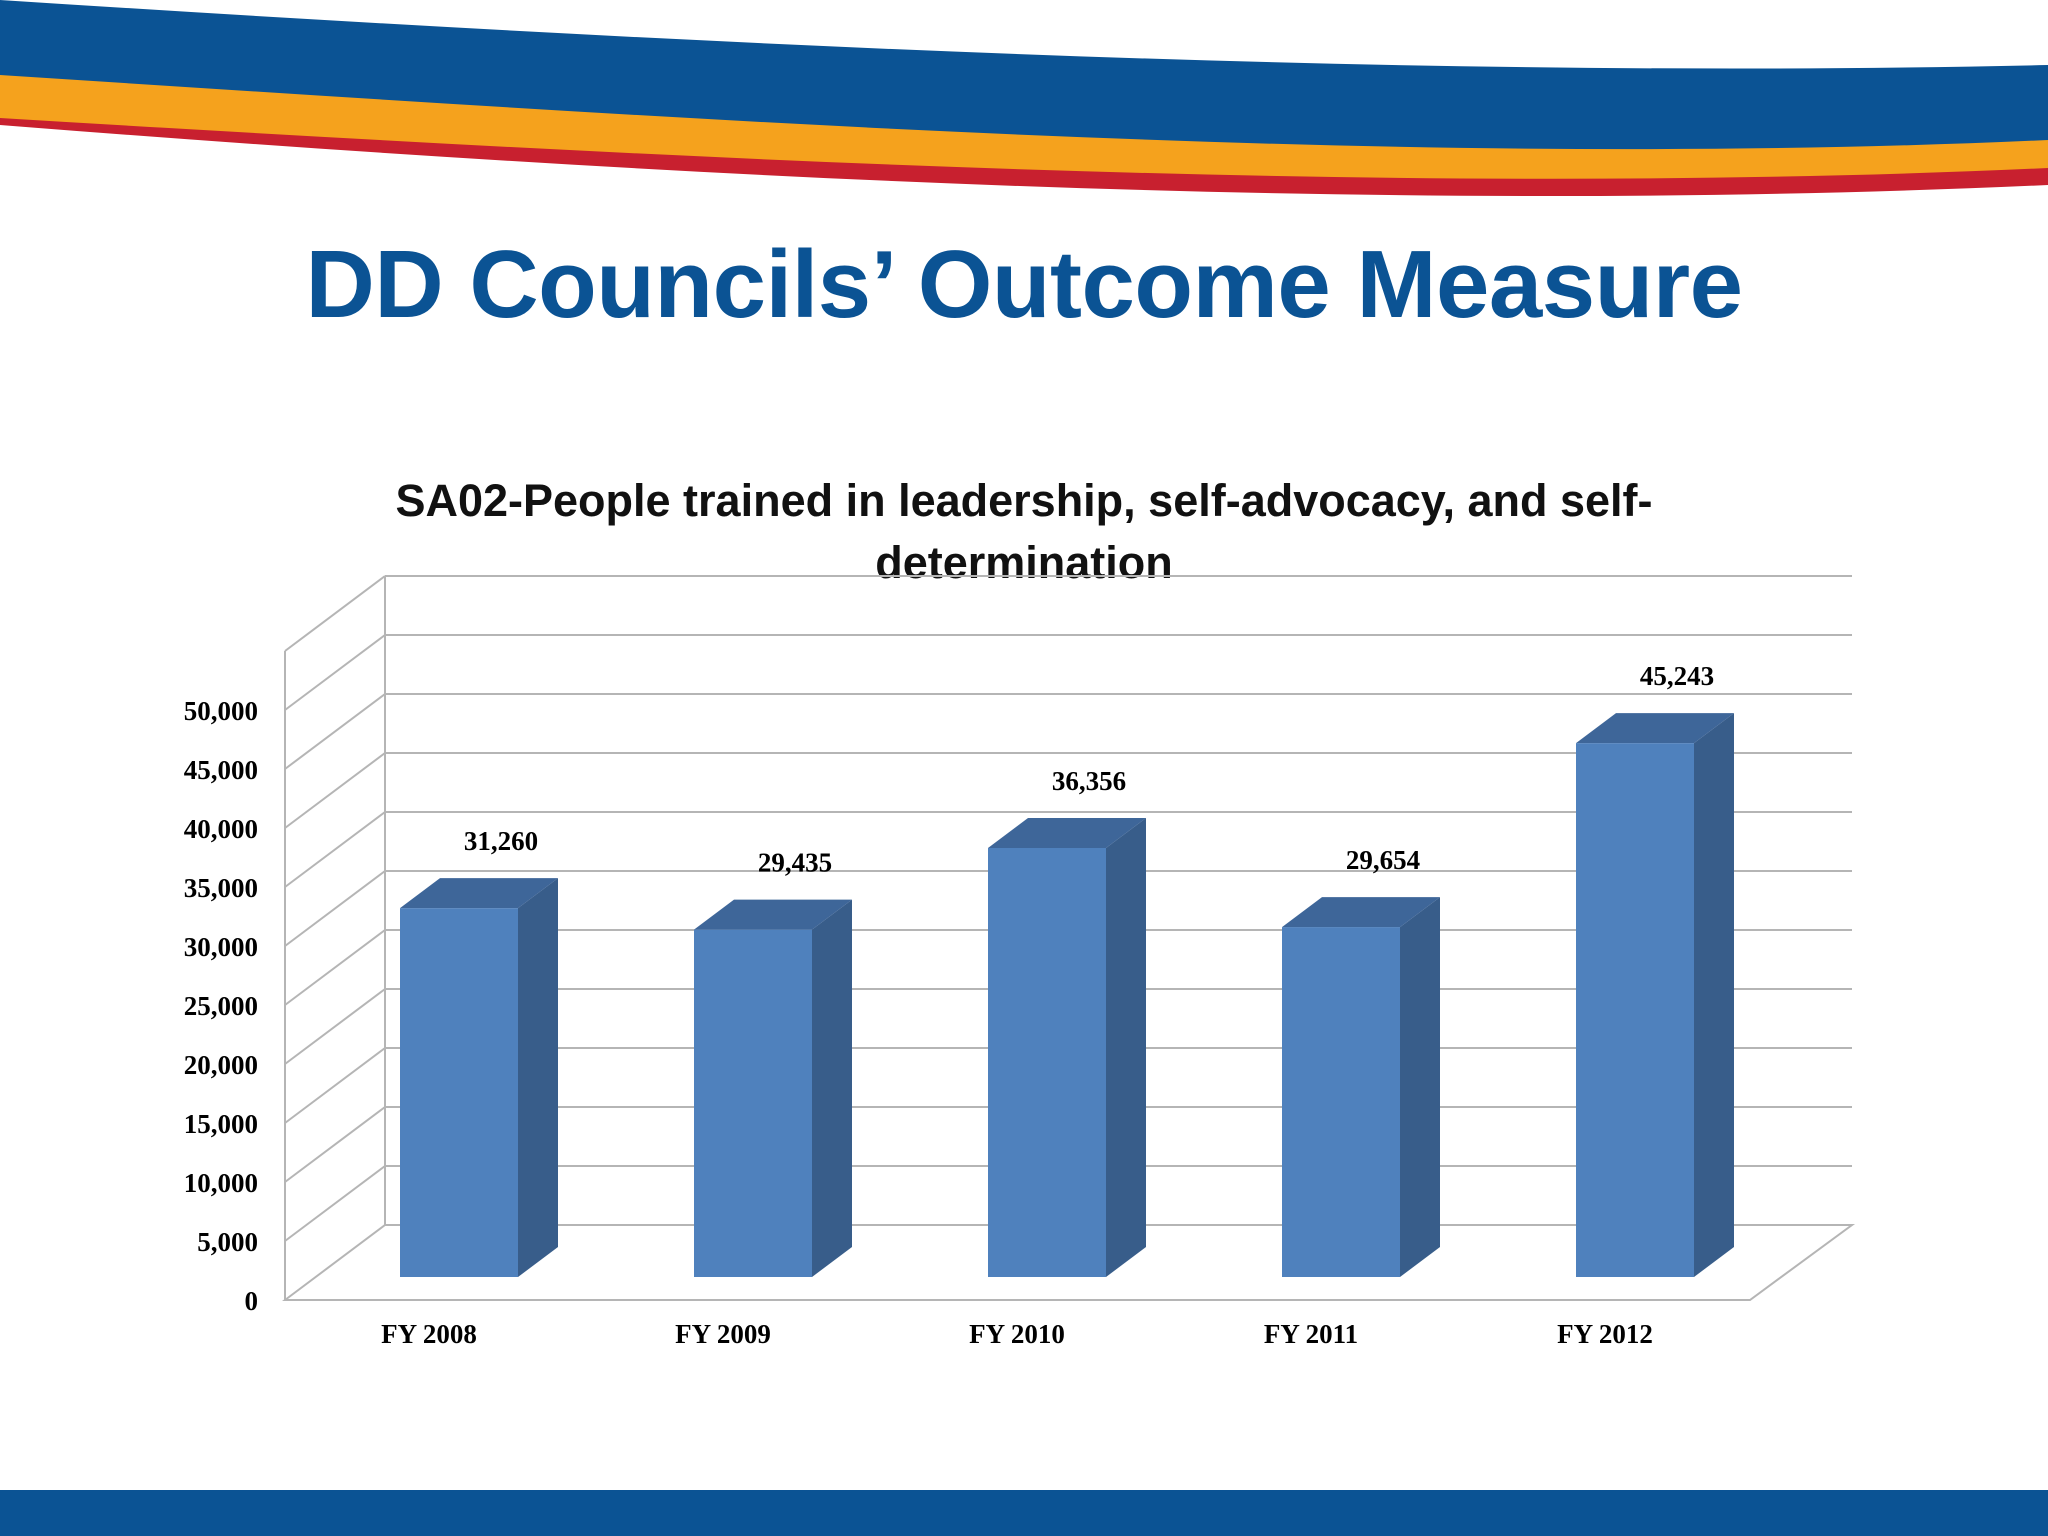 The height and width of the screenshot is (1536, 2048). What do you see at coordinates (795, 863) in the screenshot?
I see `data-label: 29,435` at bounding box center [795, 863].